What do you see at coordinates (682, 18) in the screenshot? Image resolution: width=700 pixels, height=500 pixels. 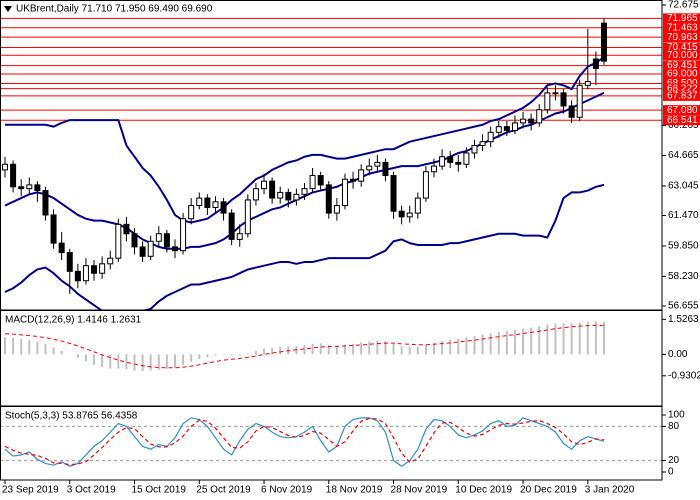 I see `level-label: 71.965` at bounding box center [682, 18].